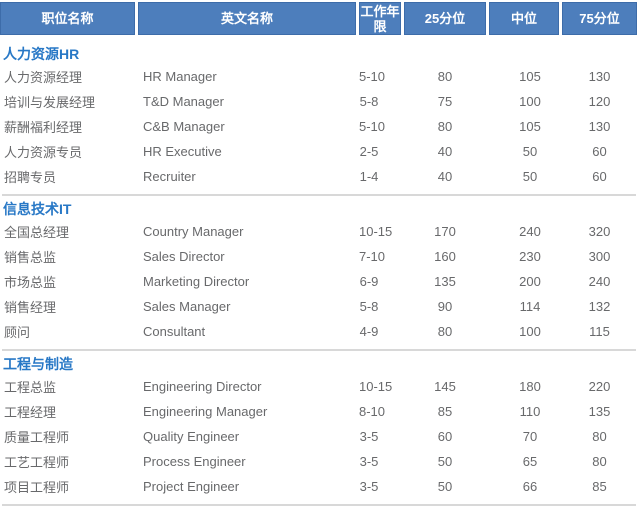 Image resolution: width=640 pixels, height=513 pixels. What do you see at coordinates (180, 76) in the screenshot?
I see `cell-english: HR Manager` at bounding box center [180, 76].